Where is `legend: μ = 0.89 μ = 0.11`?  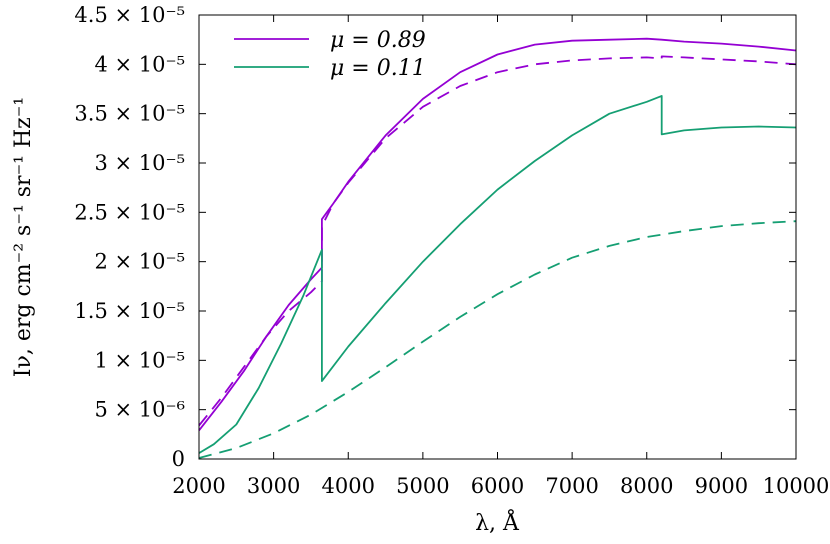
legend: μ = 0.89 μ = 0.11 is located at coordinates (330, 54).